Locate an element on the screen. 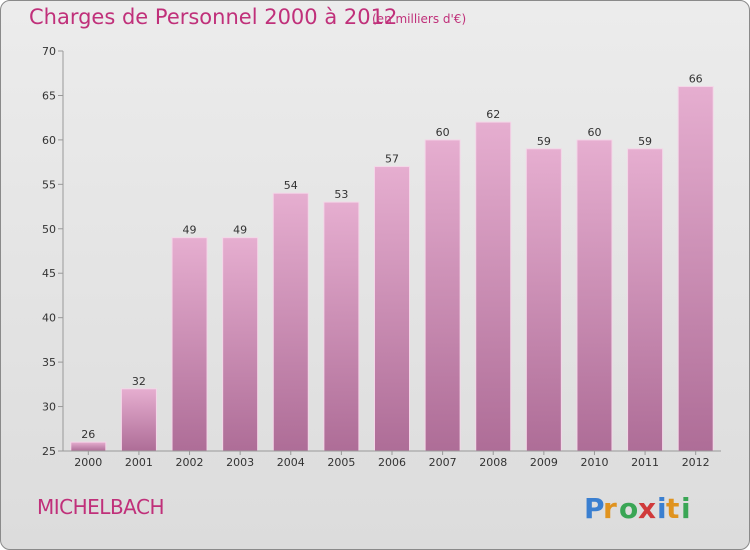 The image size is (750, 550). bar-value-label: 54 is located at coordinates (291, 185).